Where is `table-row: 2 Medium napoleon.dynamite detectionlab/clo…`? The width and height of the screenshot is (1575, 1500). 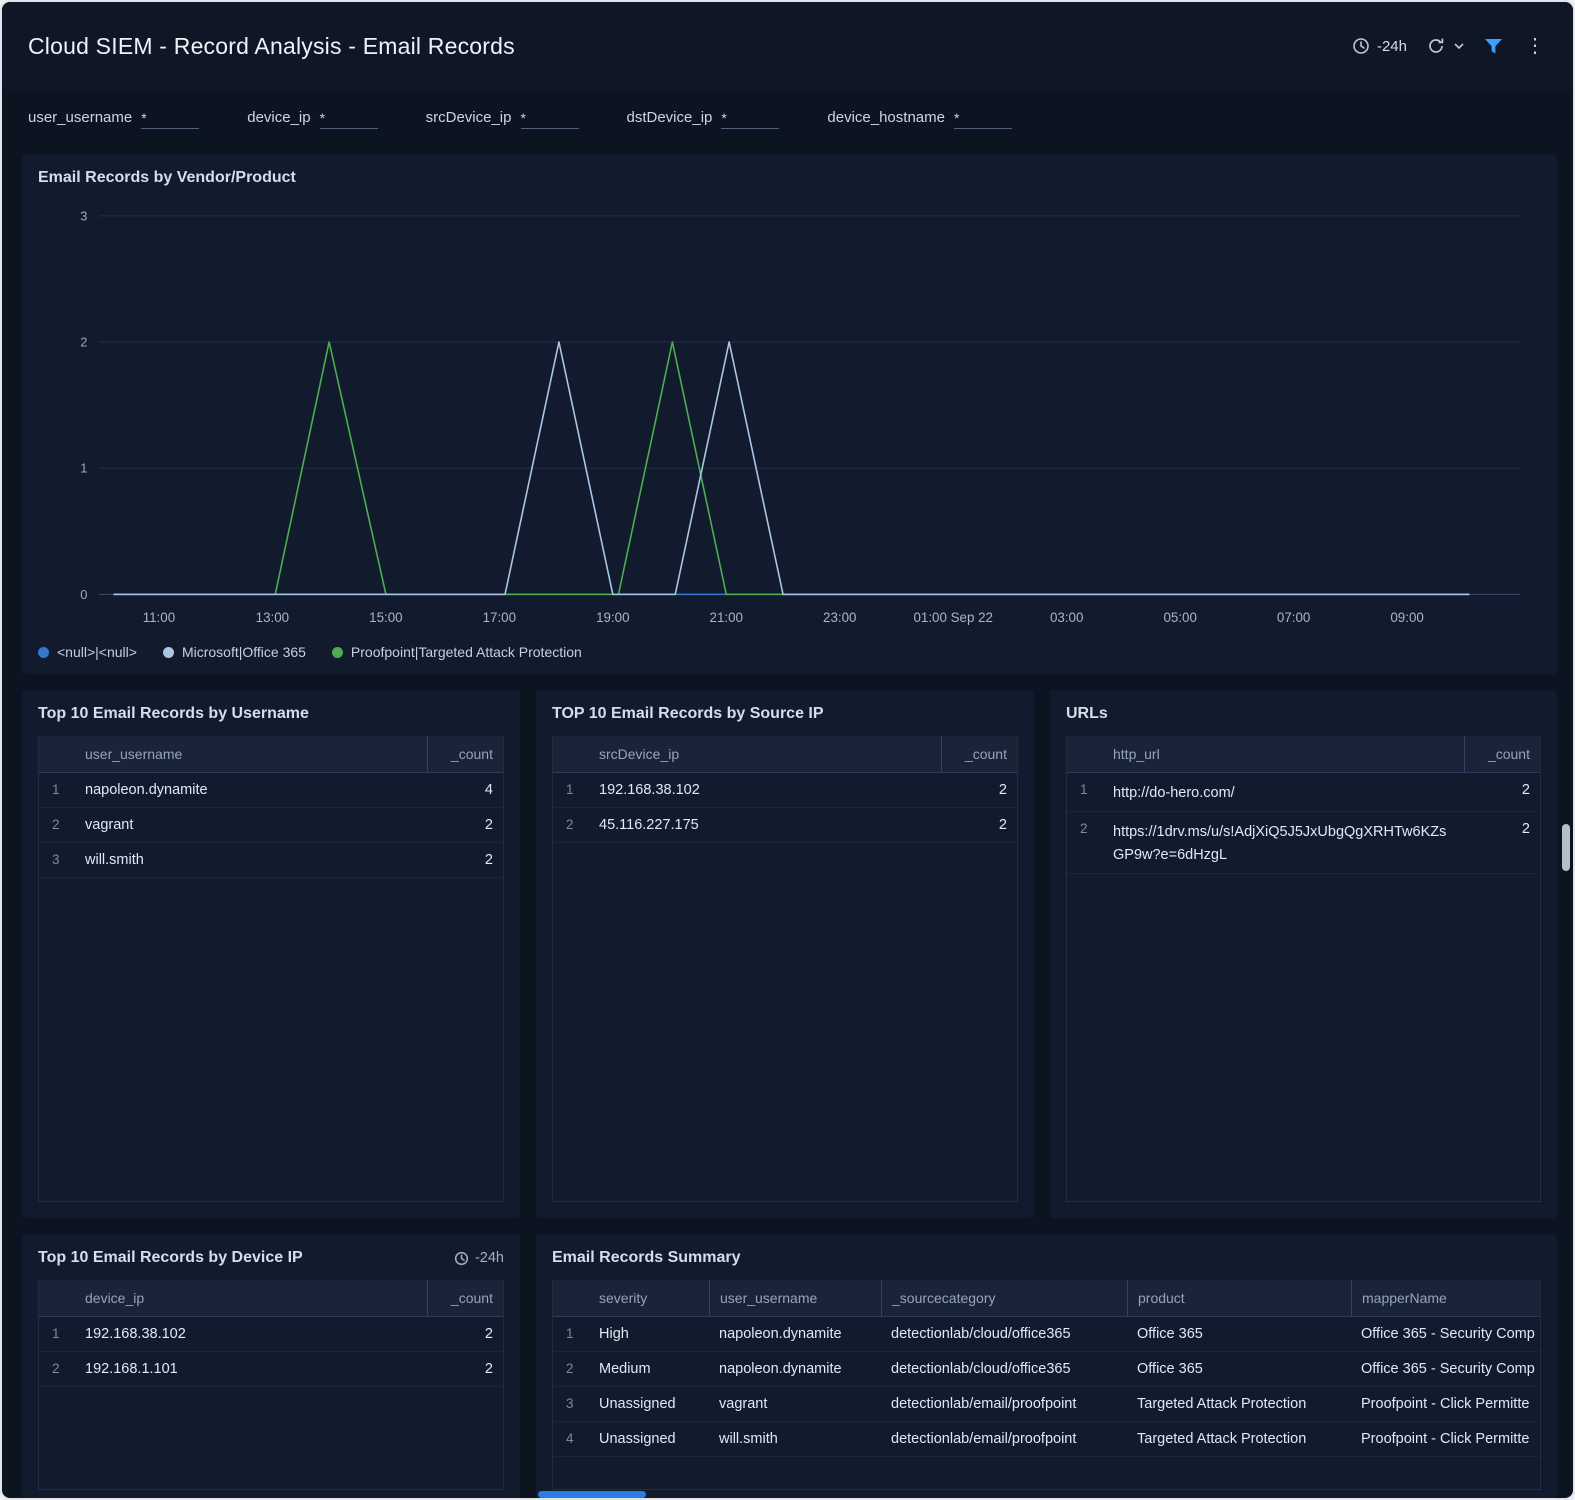
table-row: 2 Medium napoleon.dynamite detectionlab/clo… is located at coordinates (1046, 1369).